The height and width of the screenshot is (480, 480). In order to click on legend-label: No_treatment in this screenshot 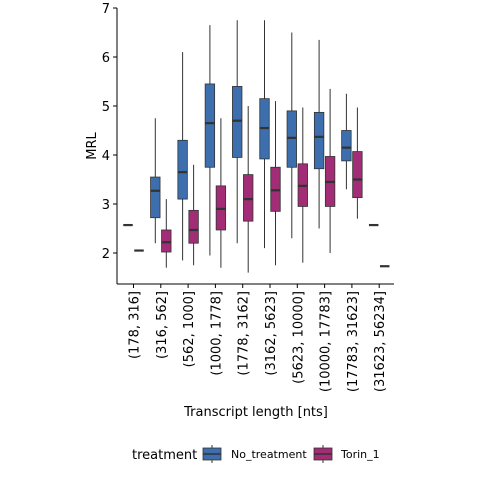, I will do `click(269, 454)`.